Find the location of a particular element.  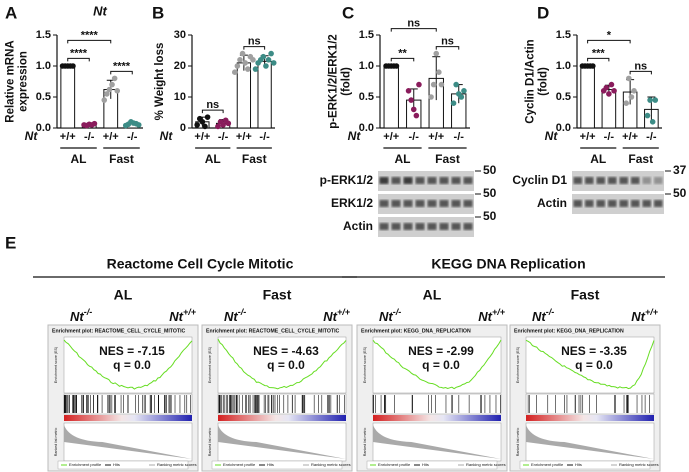

legend-label: Enrichment profile is located at coordinates (394, 464).